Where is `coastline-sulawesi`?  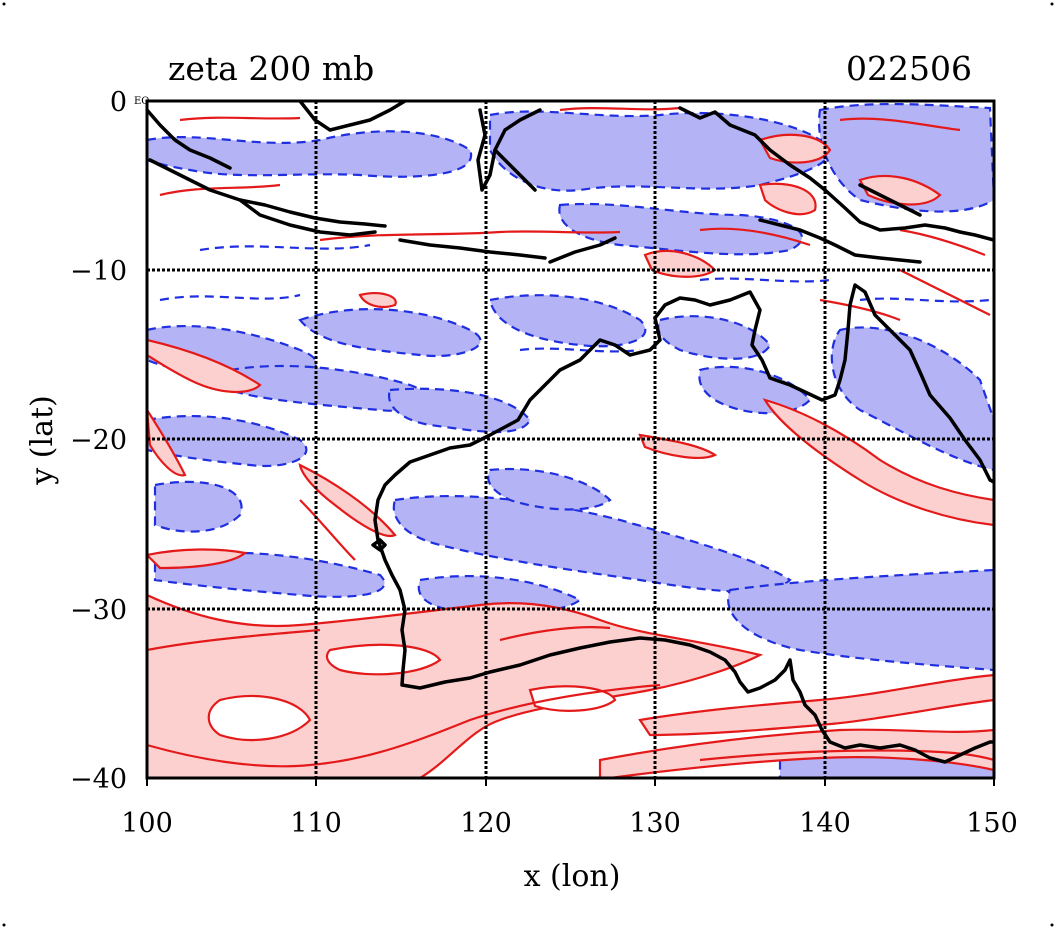 coastline-sulawesi is located at coordinates (509, 150).